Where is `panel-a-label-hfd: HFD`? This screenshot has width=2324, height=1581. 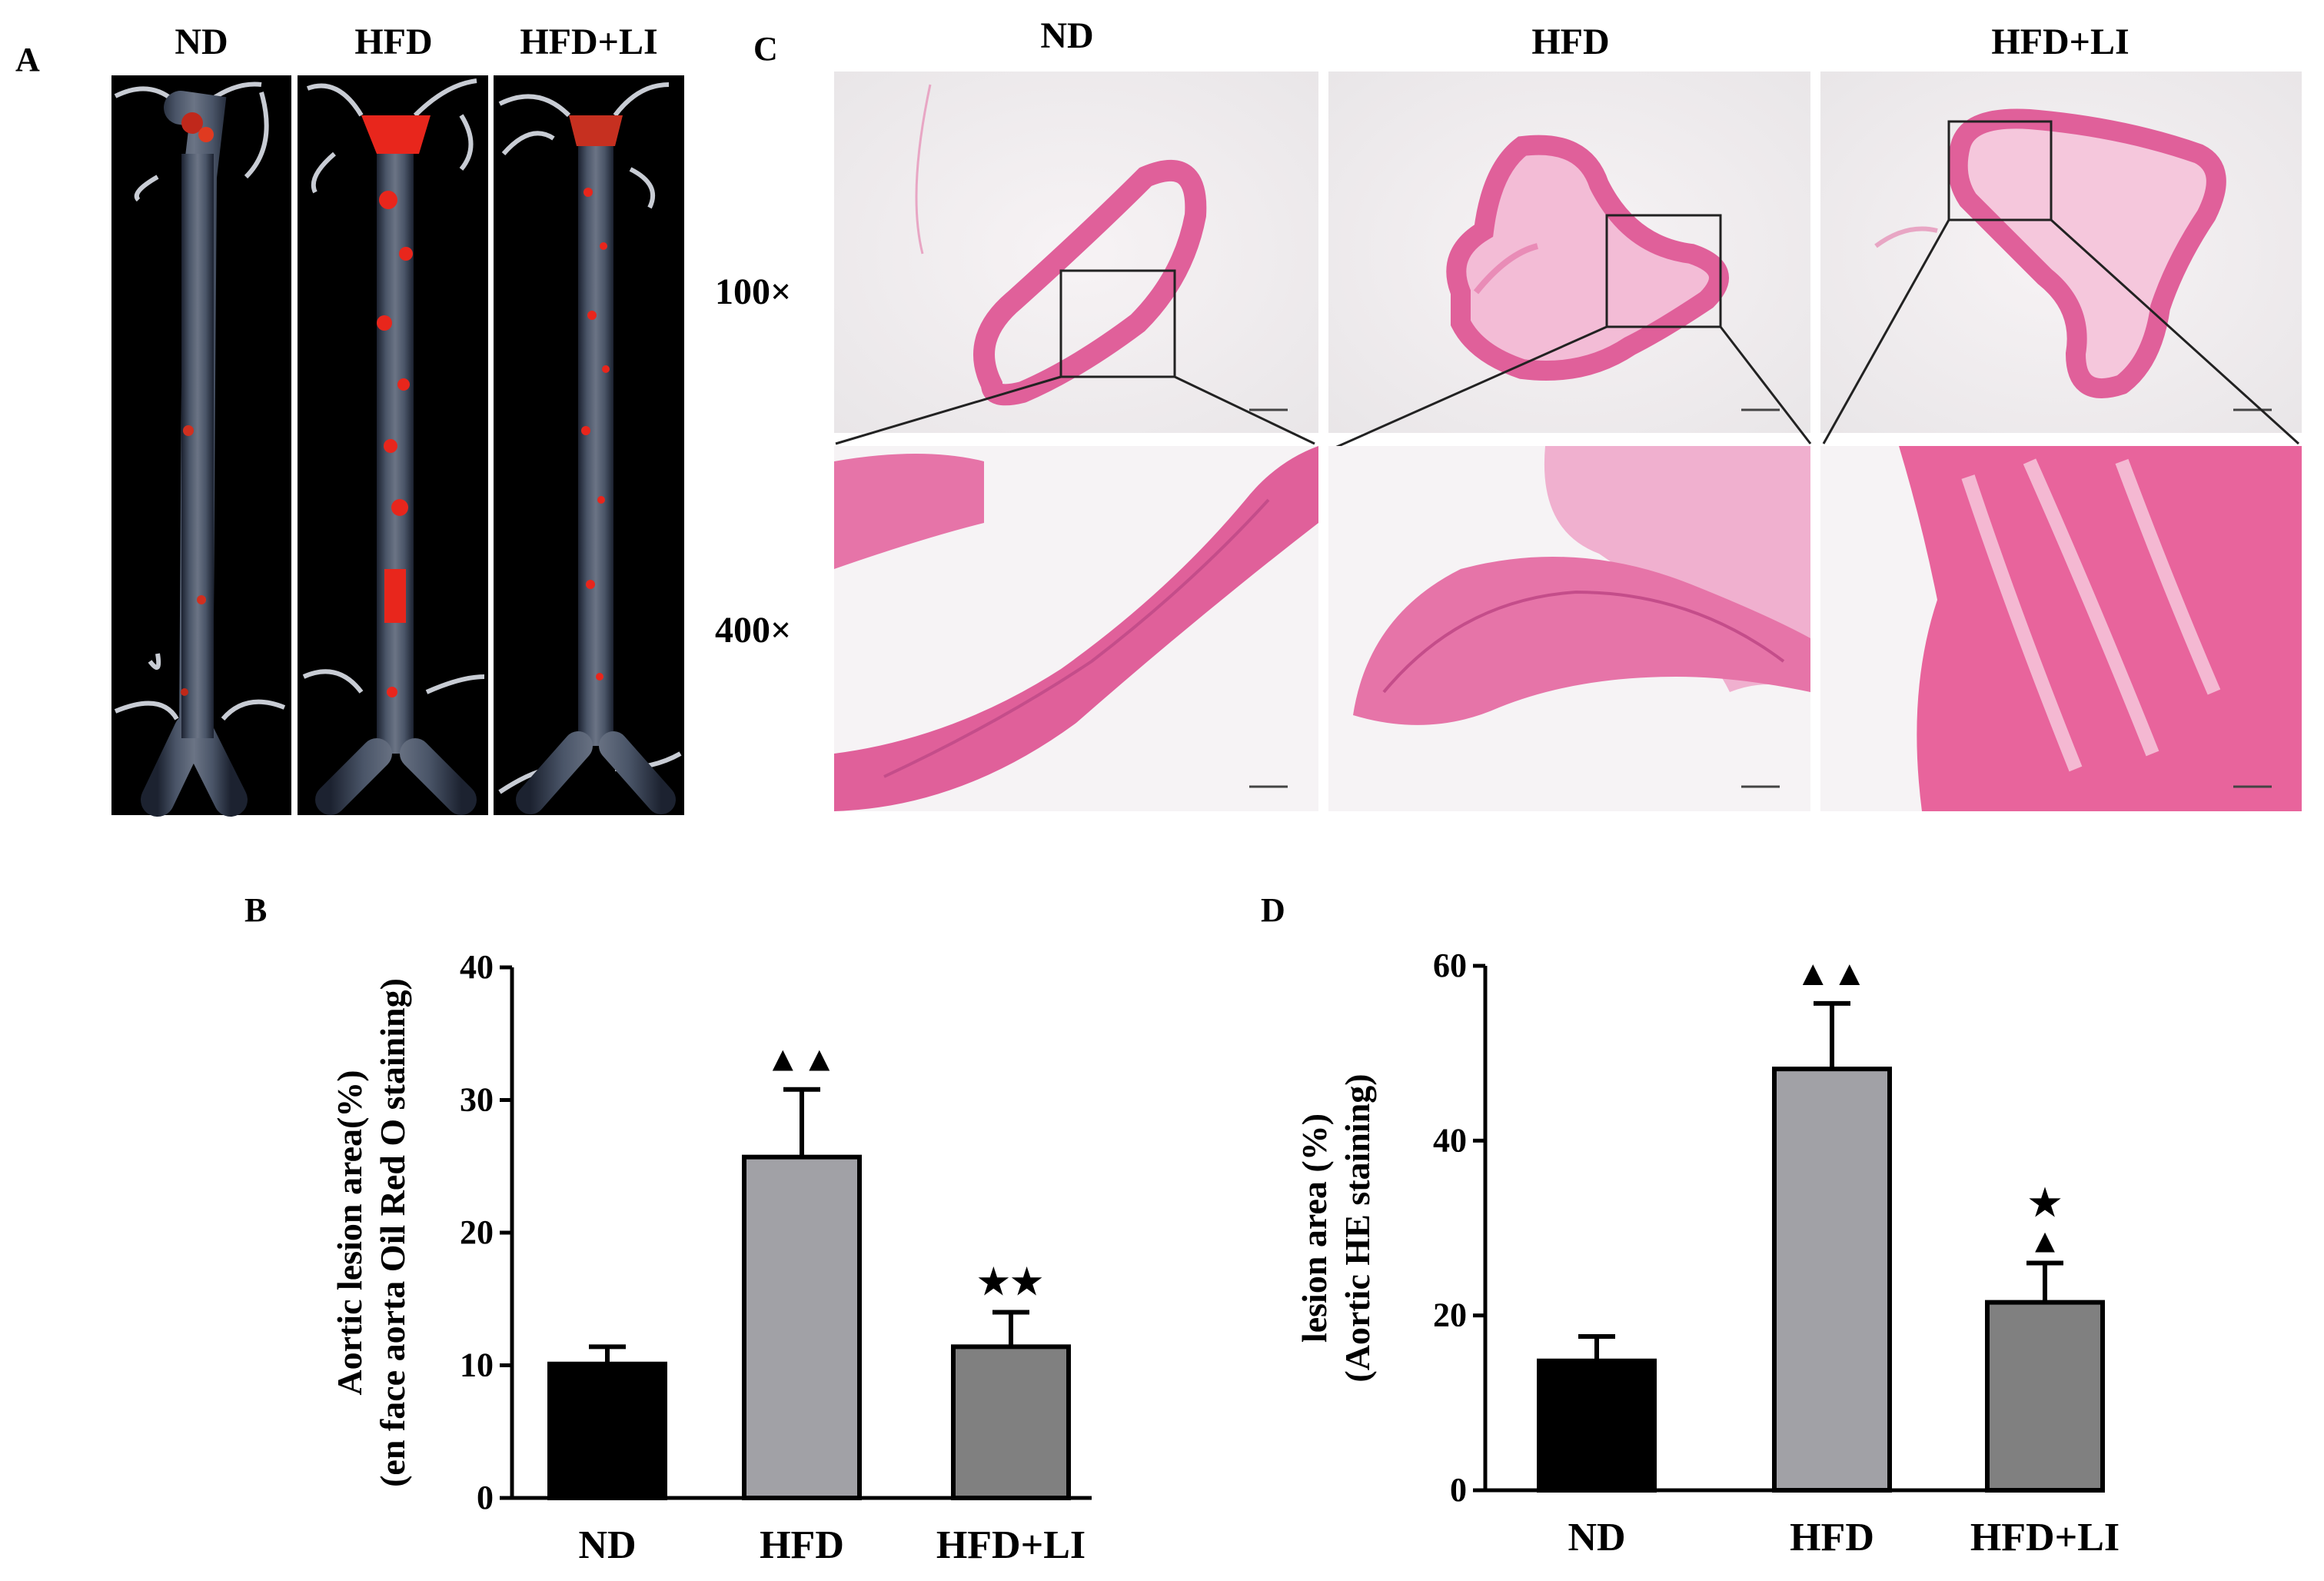
panel-a-label-hfd: HFD is located at coordinates (393, 42).